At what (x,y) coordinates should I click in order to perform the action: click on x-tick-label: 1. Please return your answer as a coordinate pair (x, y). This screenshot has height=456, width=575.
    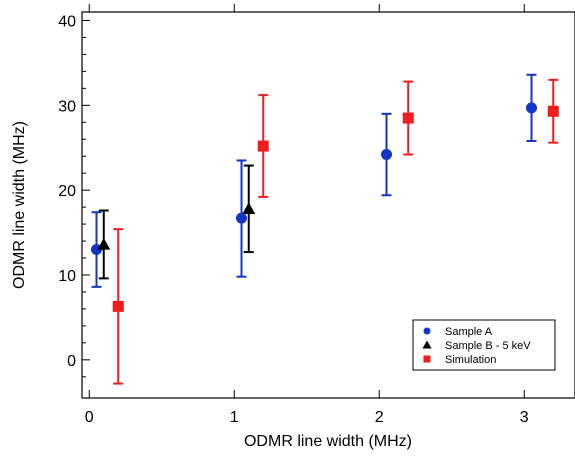
    Looking at the image, I should click on (234, 417).